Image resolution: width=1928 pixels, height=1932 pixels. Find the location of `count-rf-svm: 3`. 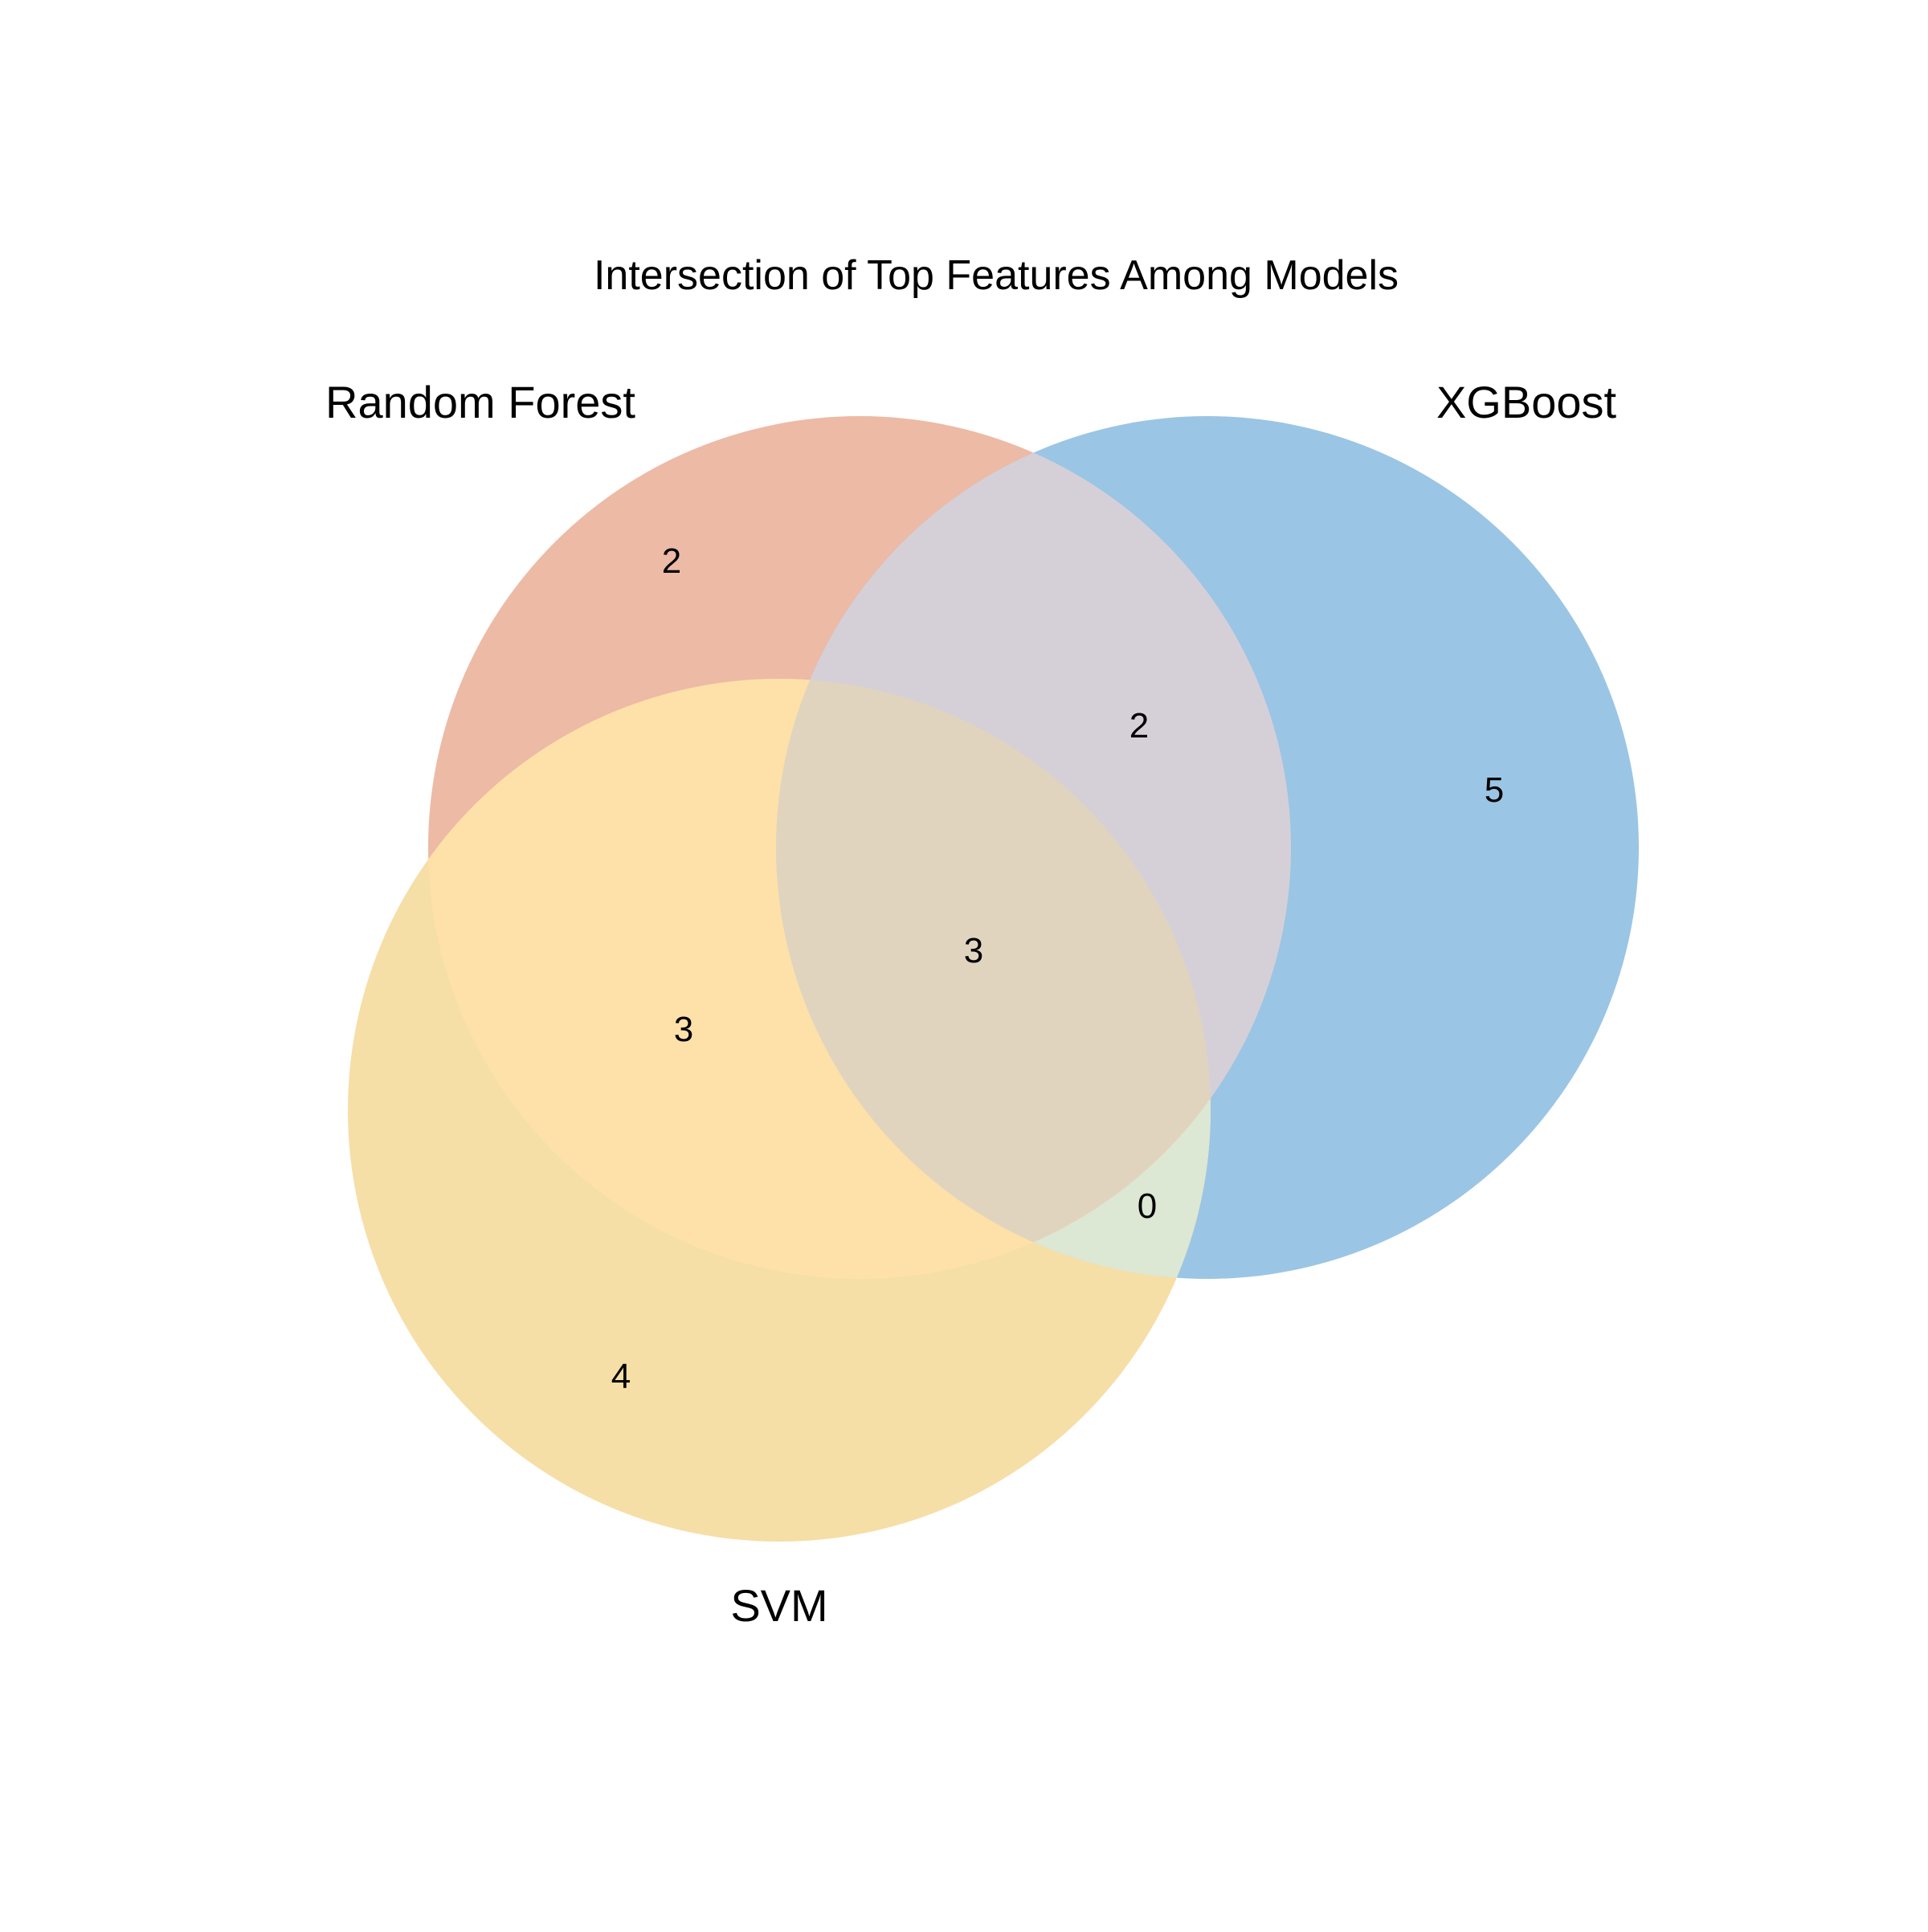

count-rf-svm: 3 is located at coordinates (683, 1029).